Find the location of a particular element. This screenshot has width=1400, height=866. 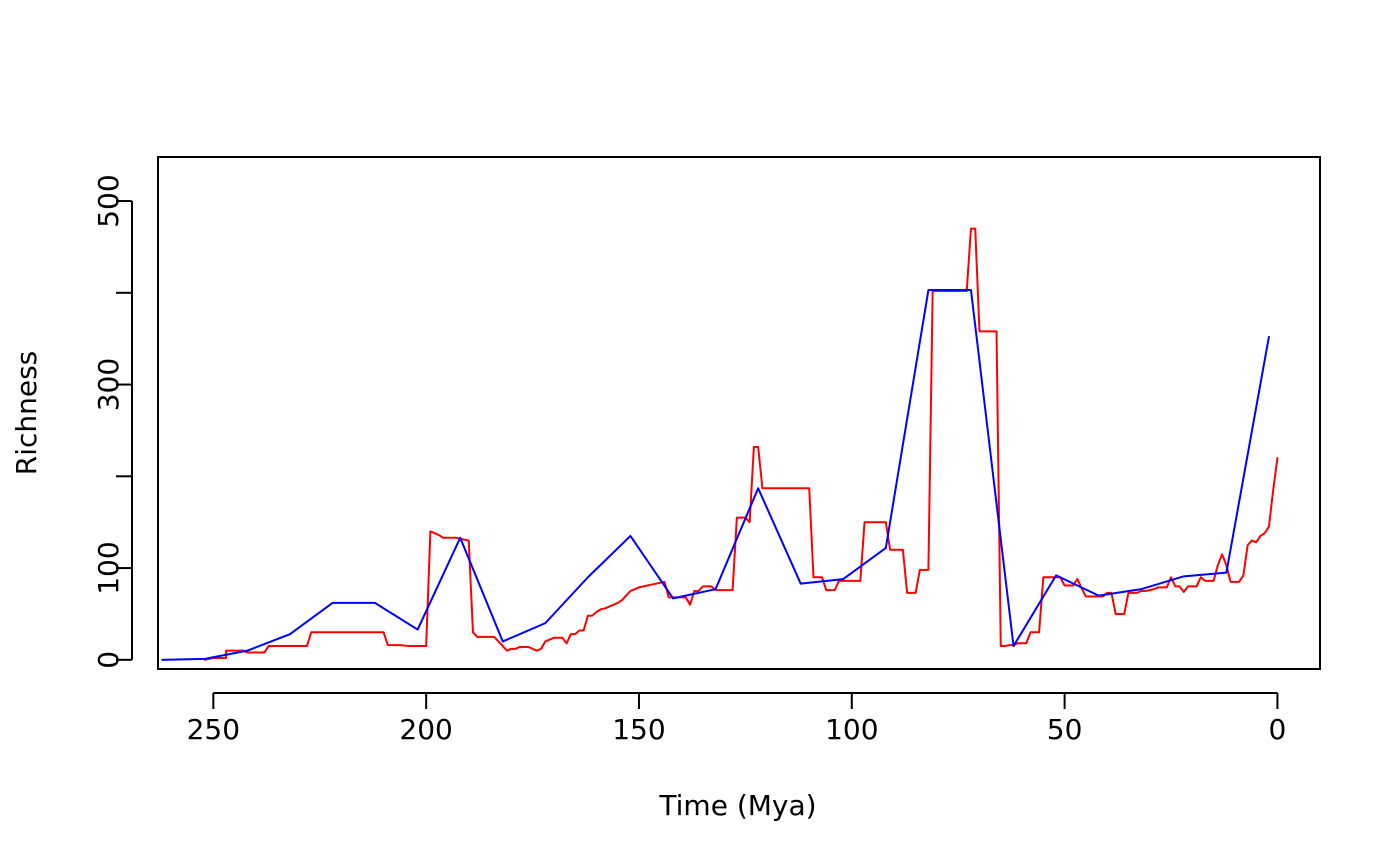

y-tick-label: 300 is located at coordinates (108, 384).